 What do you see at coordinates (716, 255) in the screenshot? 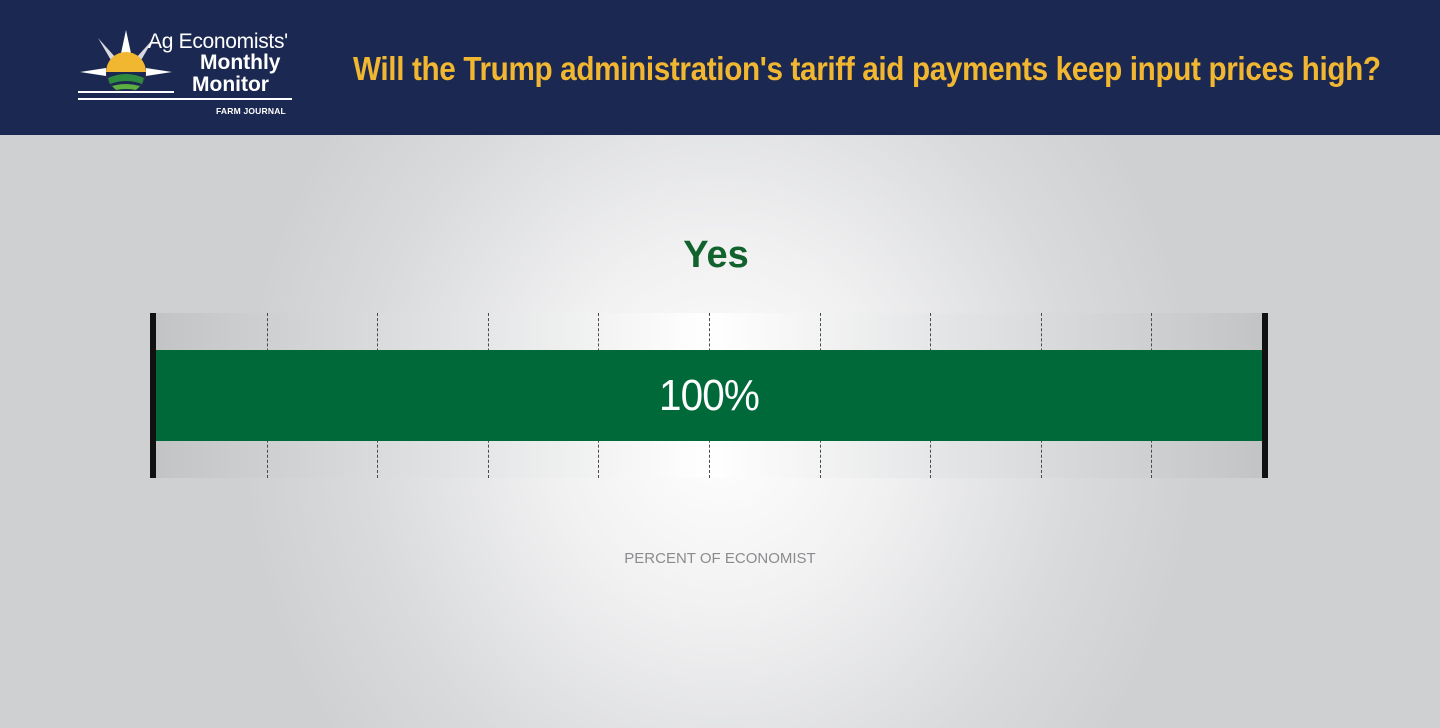
I see `category-label-yes: Yes` at bounding box center [716, 255].